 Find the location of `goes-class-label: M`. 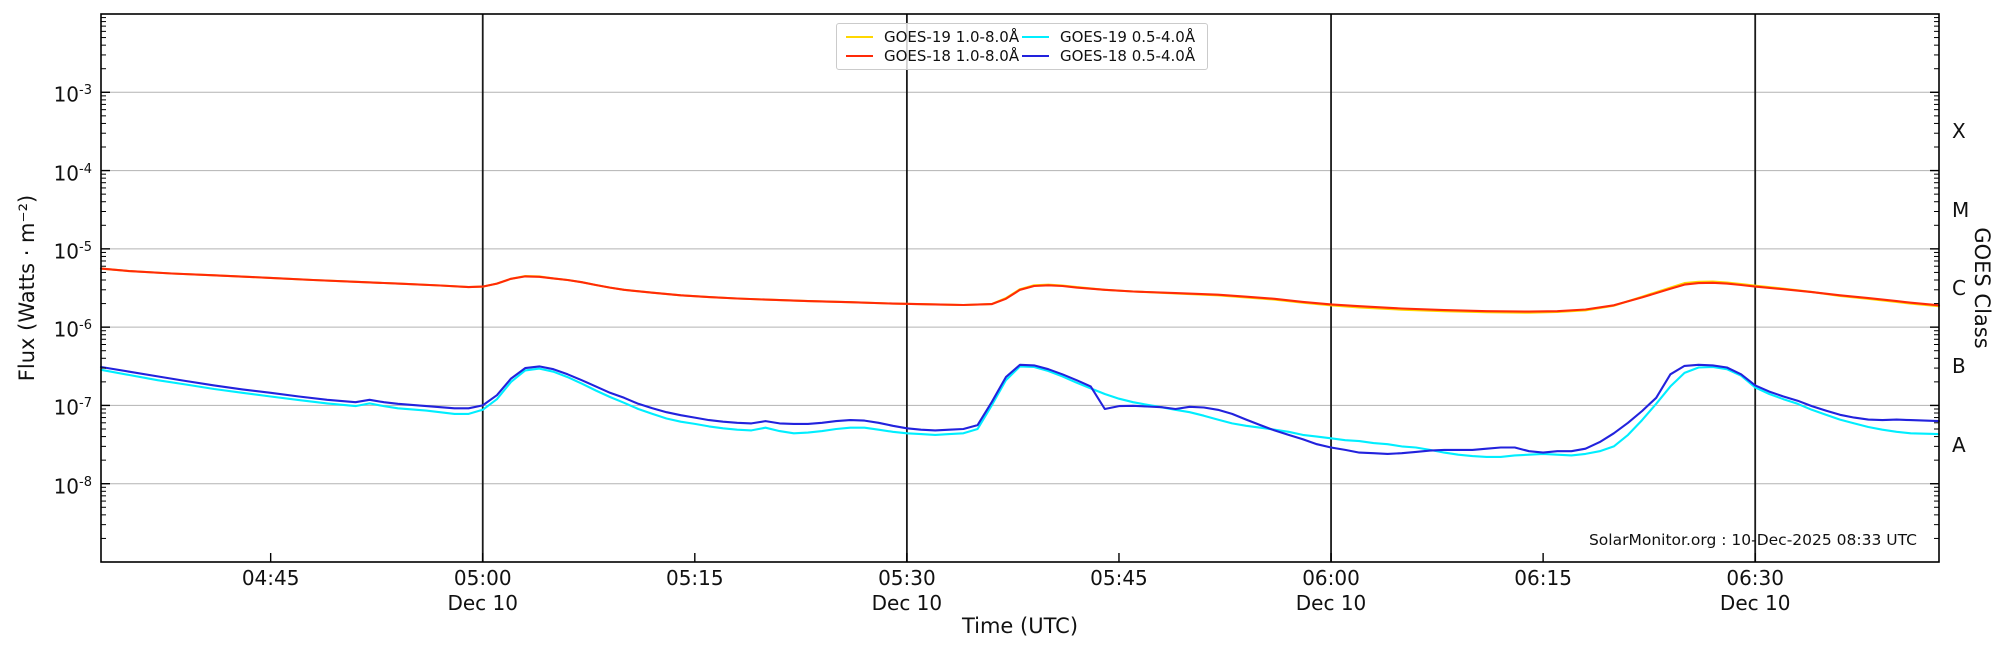

goes-class-label: M is located at coordinates (1961, 209).